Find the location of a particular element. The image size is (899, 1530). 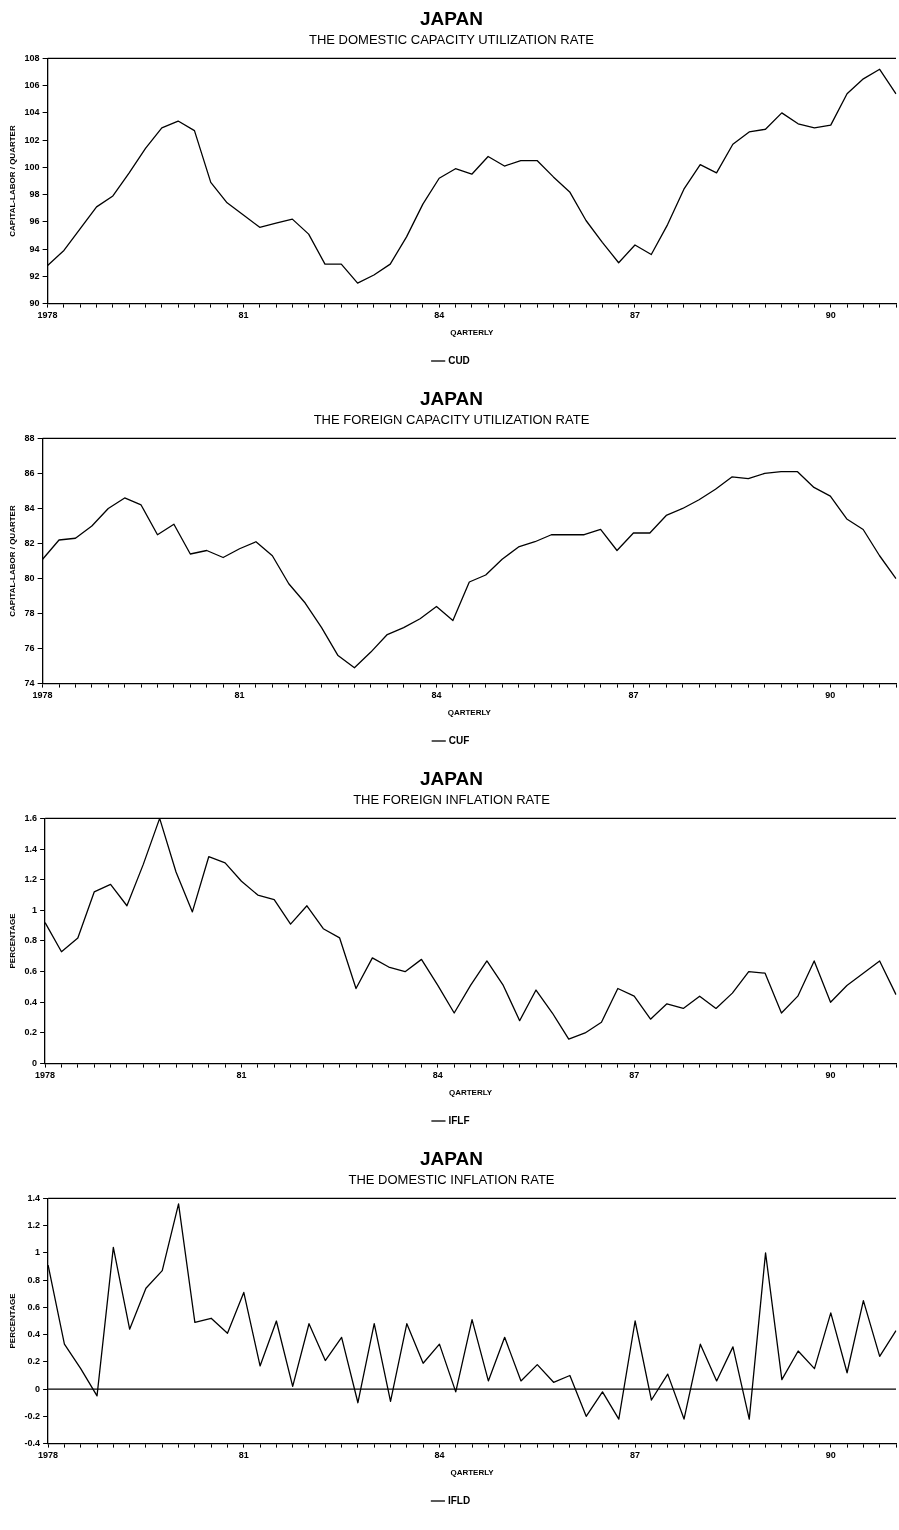

y-tick-label: 80 is located at coordinates (29, 578).